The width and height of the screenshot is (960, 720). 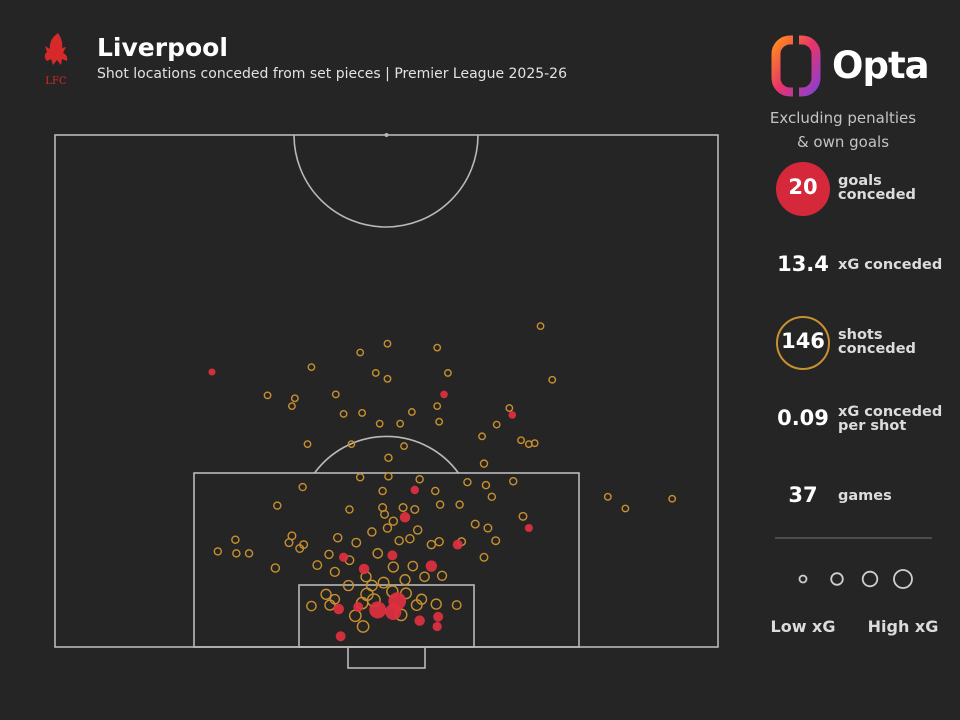 I want to click on stat-value: 0.09, so click(x=803, y=418).